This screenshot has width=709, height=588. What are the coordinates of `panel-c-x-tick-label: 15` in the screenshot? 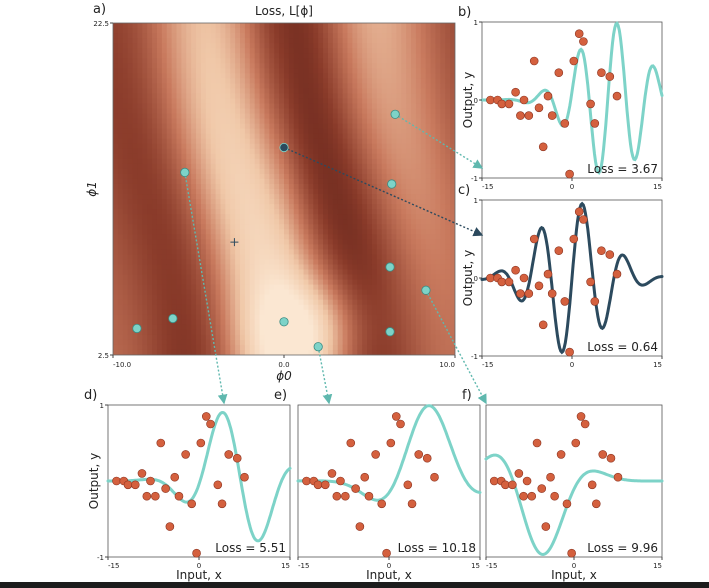 It's located at (657, 365).